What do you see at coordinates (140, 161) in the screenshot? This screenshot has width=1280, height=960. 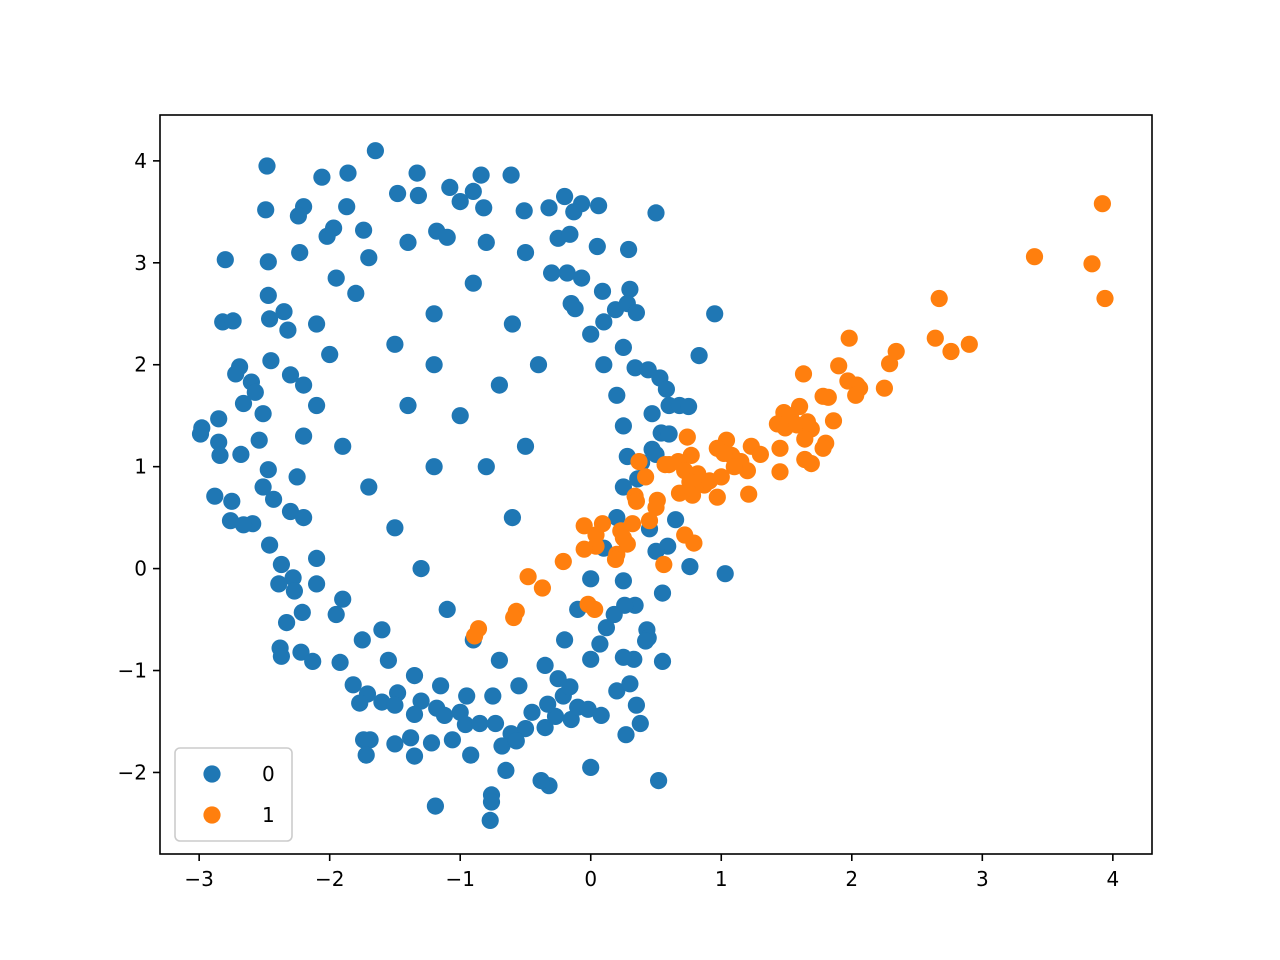 I see `y-tick-label: 4` at bounding box center [140, 161].